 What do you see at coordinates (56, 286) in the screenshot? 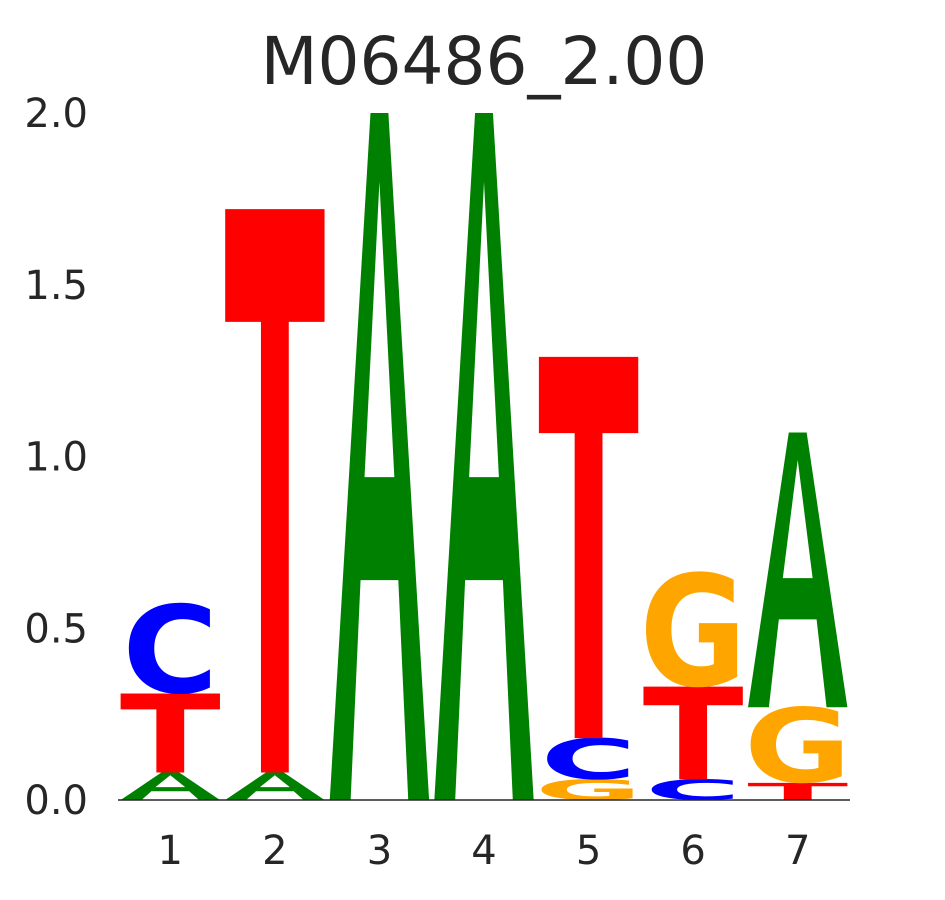
I see `y-tick-label: 1.5` at bounding box center [56, 286].